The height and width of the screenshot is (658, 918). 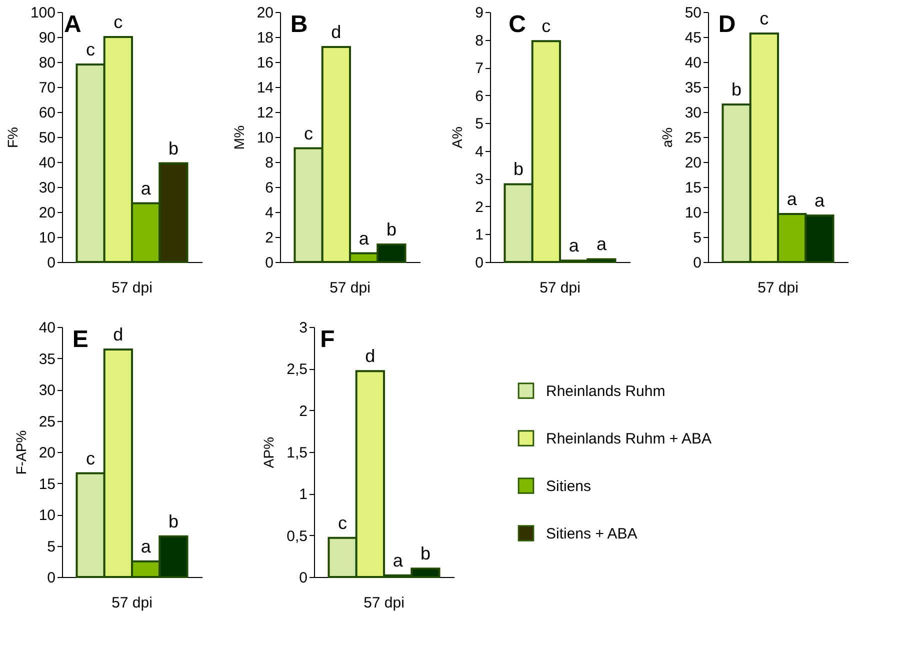 What do you see at coordinates (727, 24) in the screenshot?
I see `chart-title: D` at bounding box center [727, 24].